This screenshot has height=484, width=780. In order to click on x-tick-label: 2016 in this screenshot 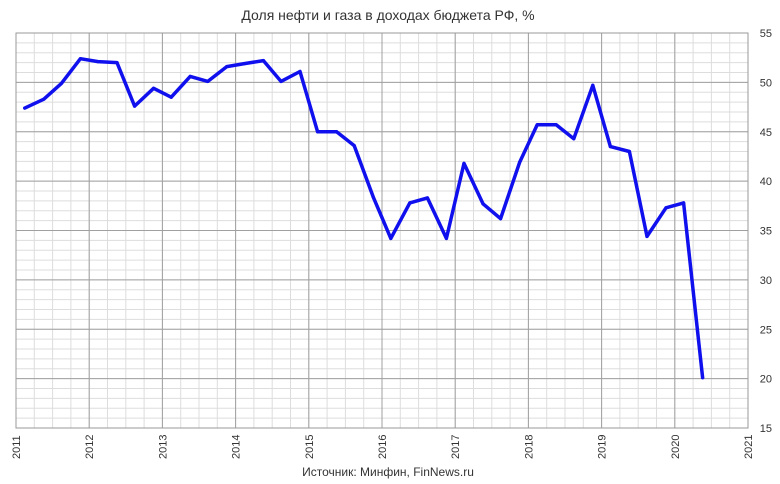, I will do `click(383, 447)`.